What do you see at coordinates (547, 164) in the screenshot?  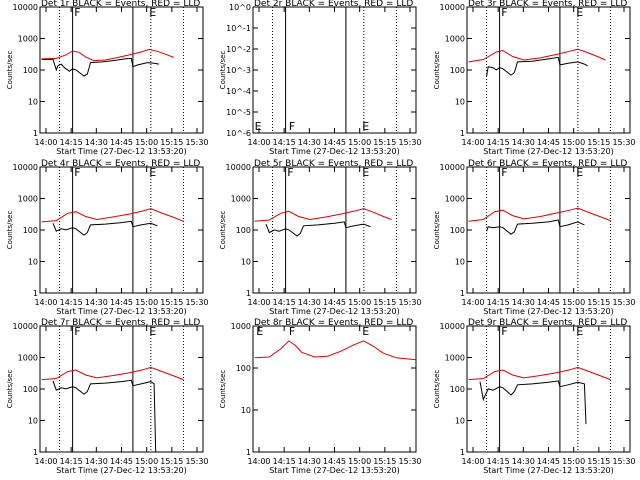 I see `panel-title: Det 6r BLACK = Events, RED = LLD` at bounding box center [547, 164].